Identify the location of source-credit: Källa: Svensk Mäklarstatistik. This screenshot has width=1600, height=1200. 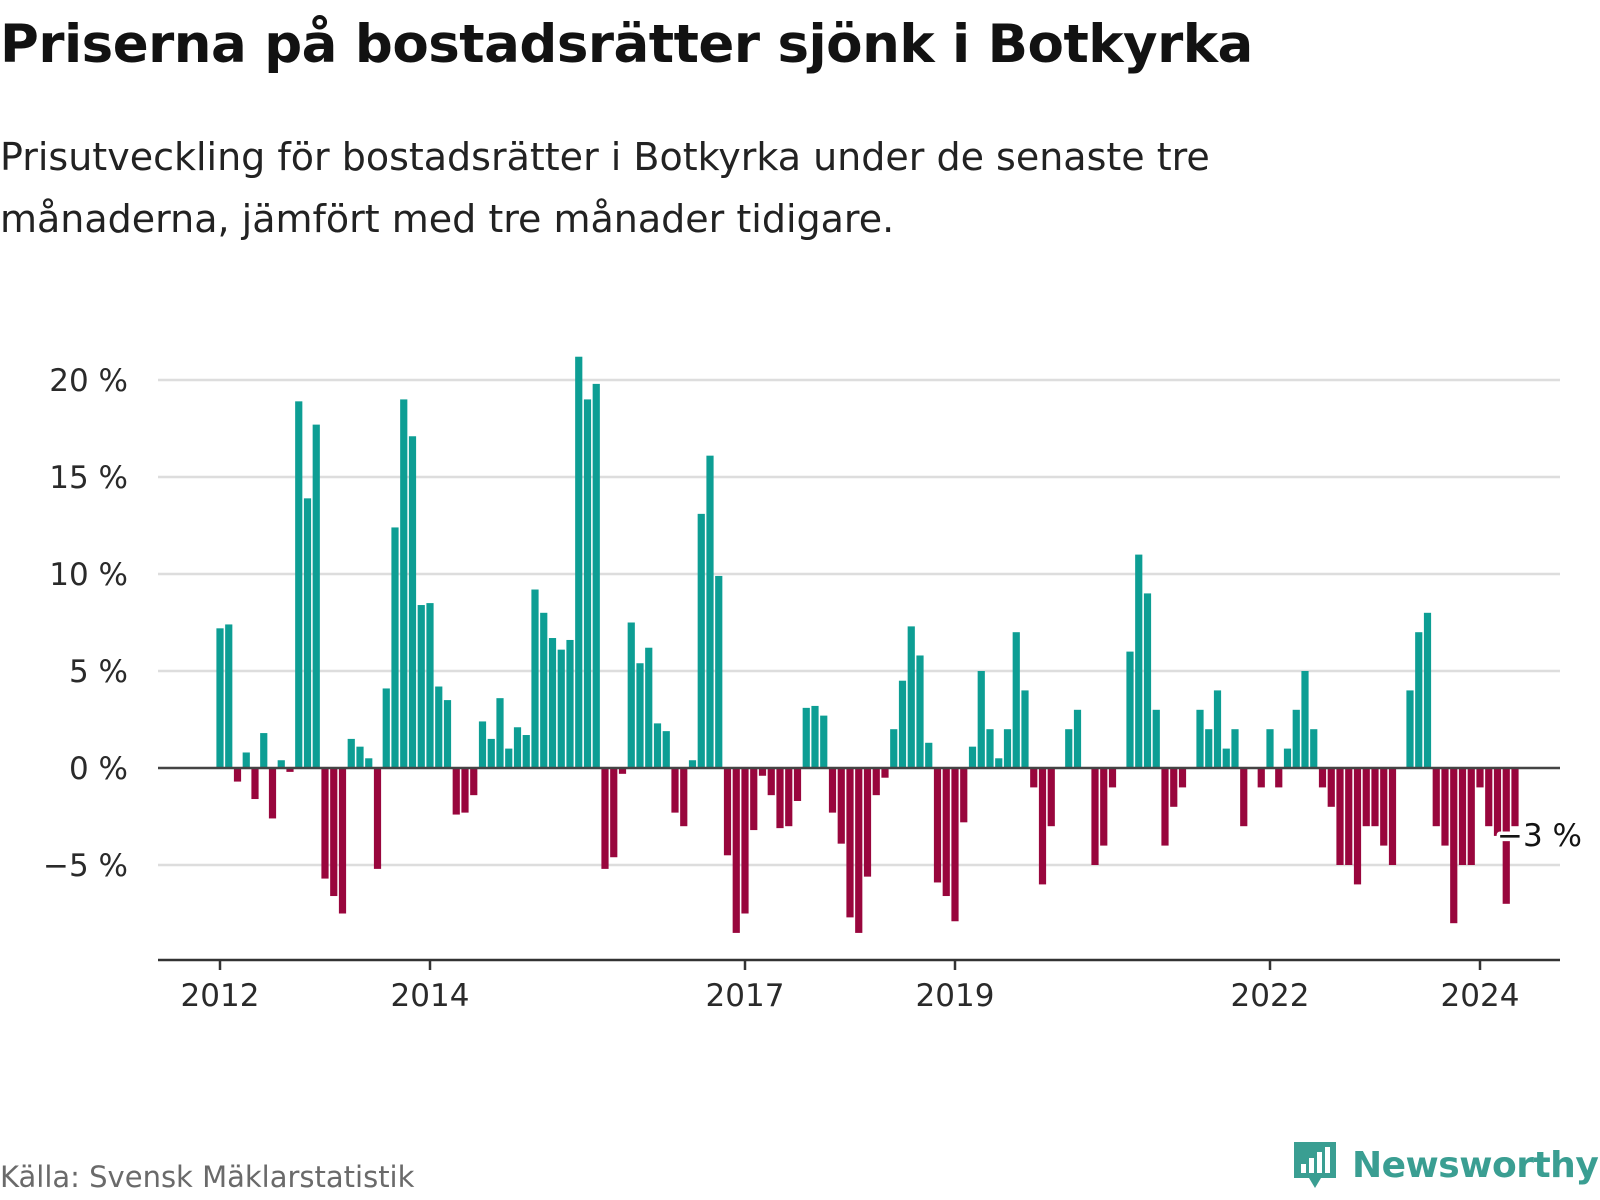
(207, 1177).